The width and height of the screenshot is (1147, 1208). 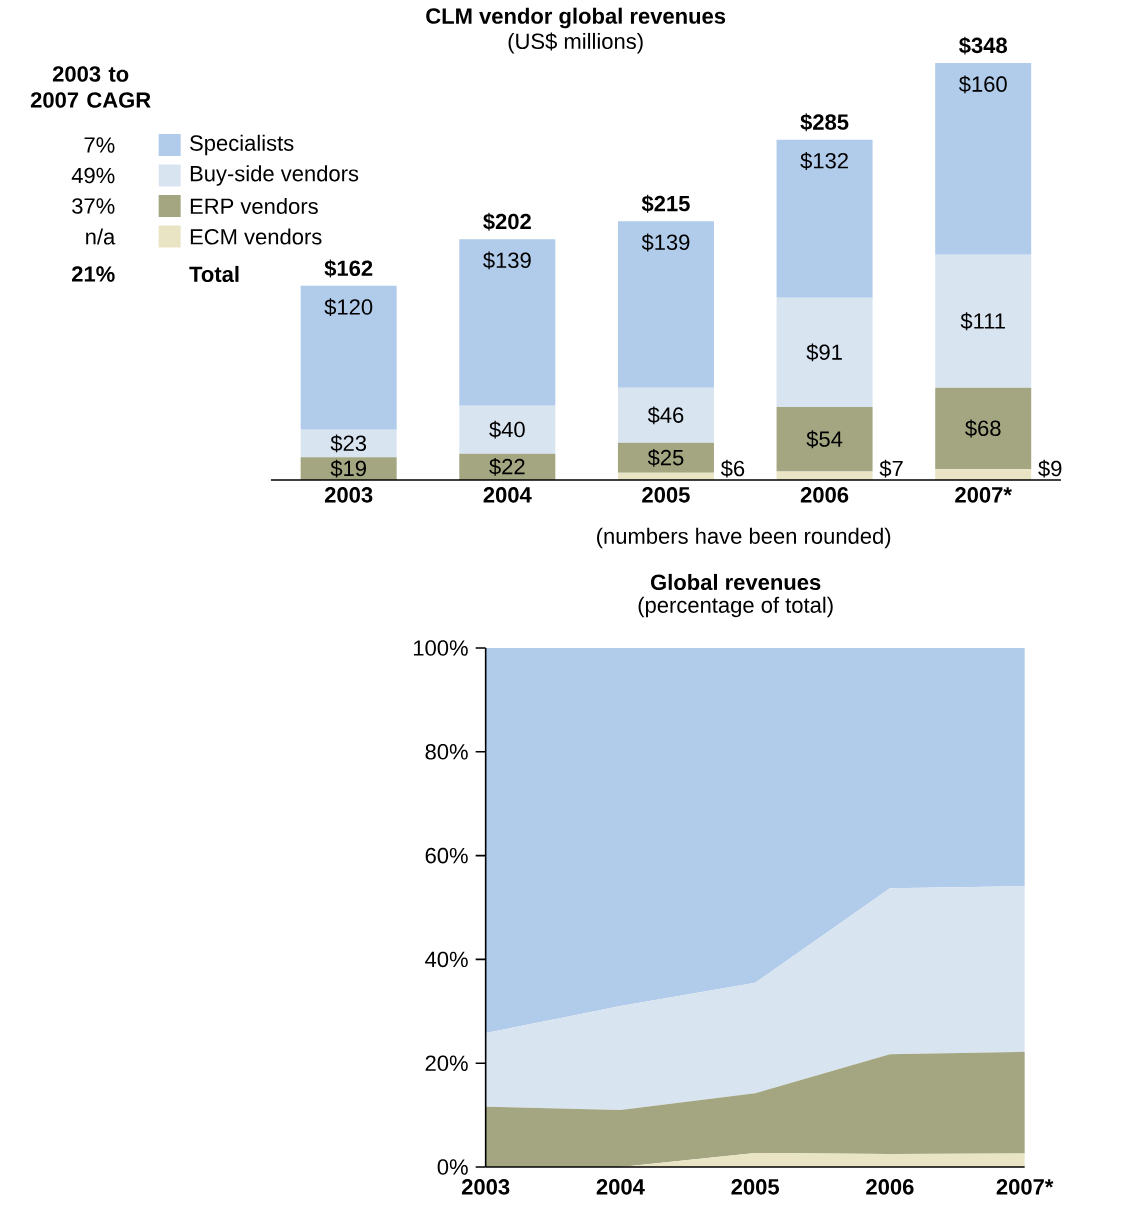 I want to click on data-label: $23, so click(x=348, y=443).